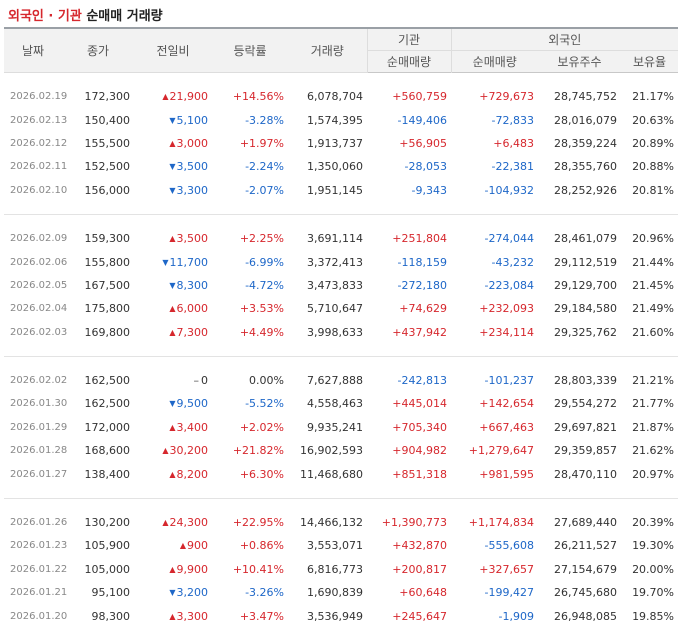  I want to click on cell-date: 2026.02.05, so click(39, 285).